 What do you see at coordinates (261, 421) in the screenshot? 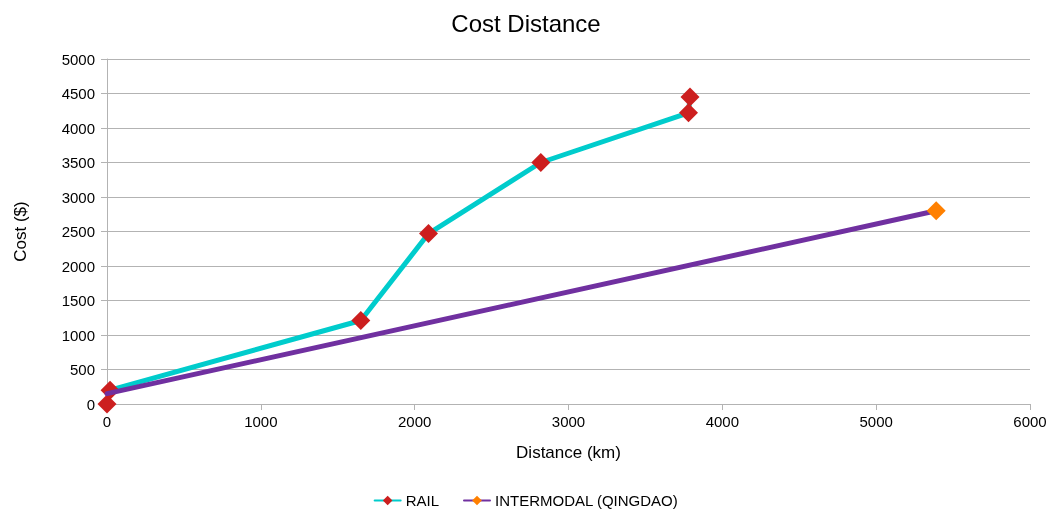
I see `x-tick-label: 1000` at bounding box center [261, 421].